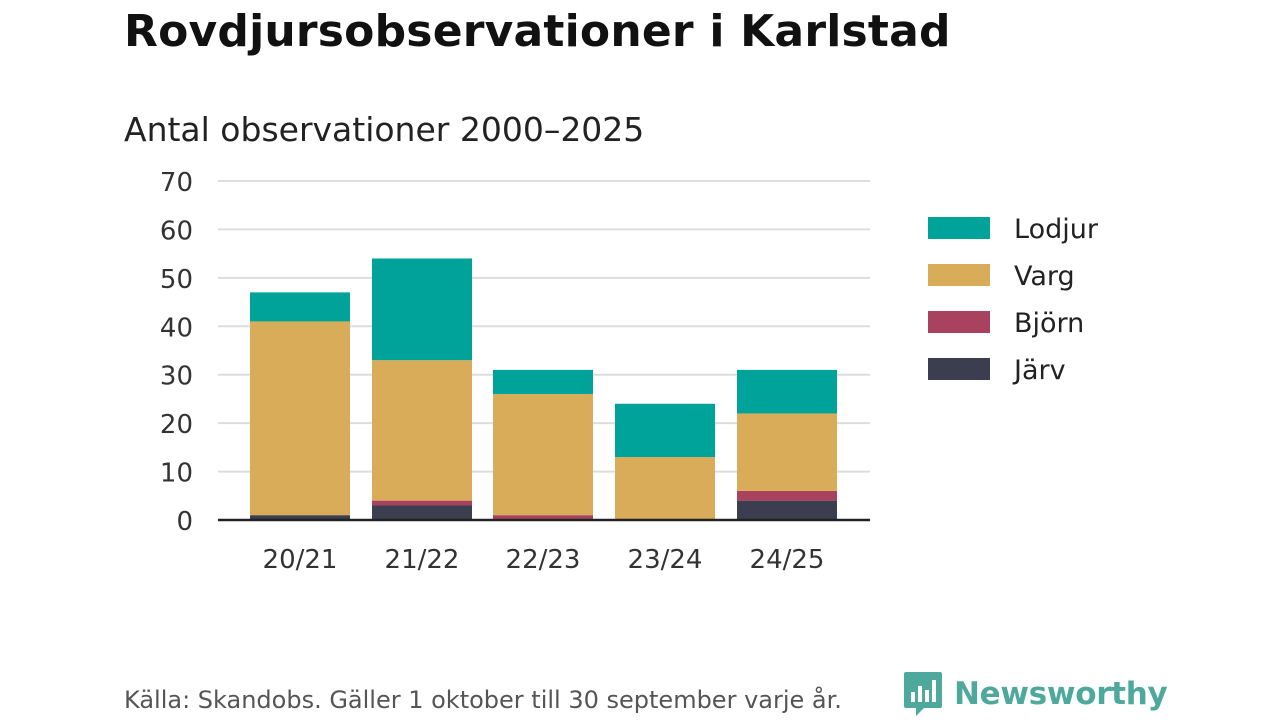 The width and height of the screenshot is (1280, 720). What do you see at coordinates (176, 474) in the screenshot?
I see `y-tick-label: 10` at bounding box center [176, 474].